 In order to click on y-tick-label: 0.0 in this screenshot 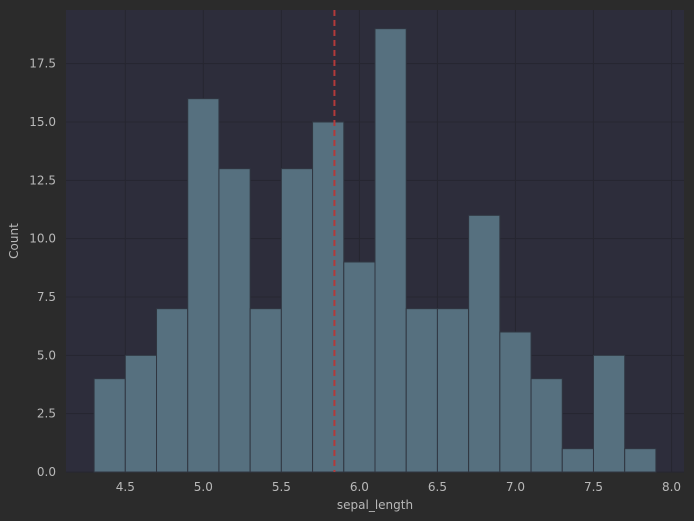, I will do `click(46, 472)`.